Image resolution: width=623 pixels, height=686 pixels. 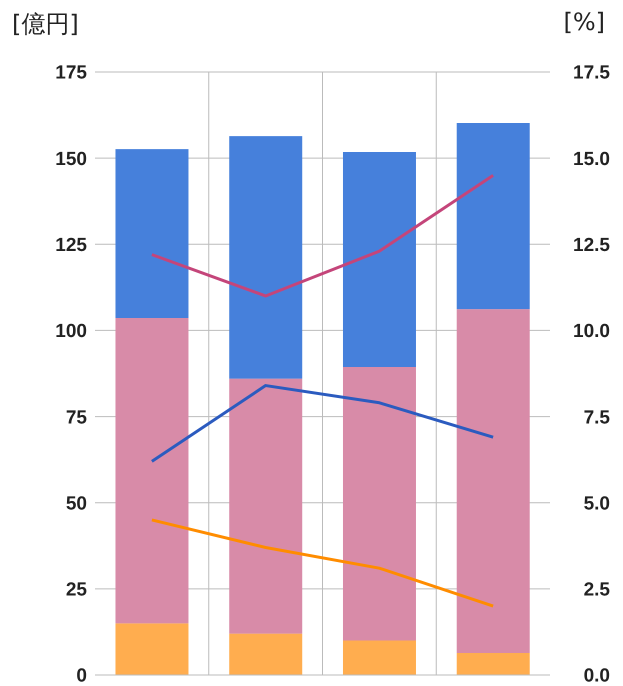 What do you see at coordinates (591, 73) in the screenshot?
I see `y2-tick-label: 17.5` at bounding box center [591, 73].